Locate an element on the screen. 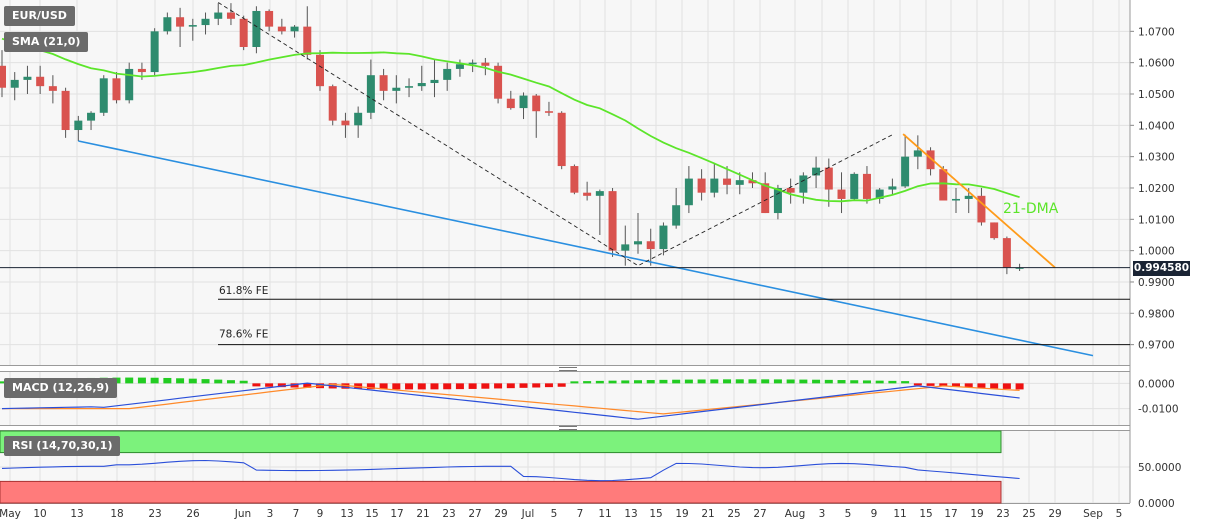  x-tick-label: 23 is located at coordinates (448, 514).